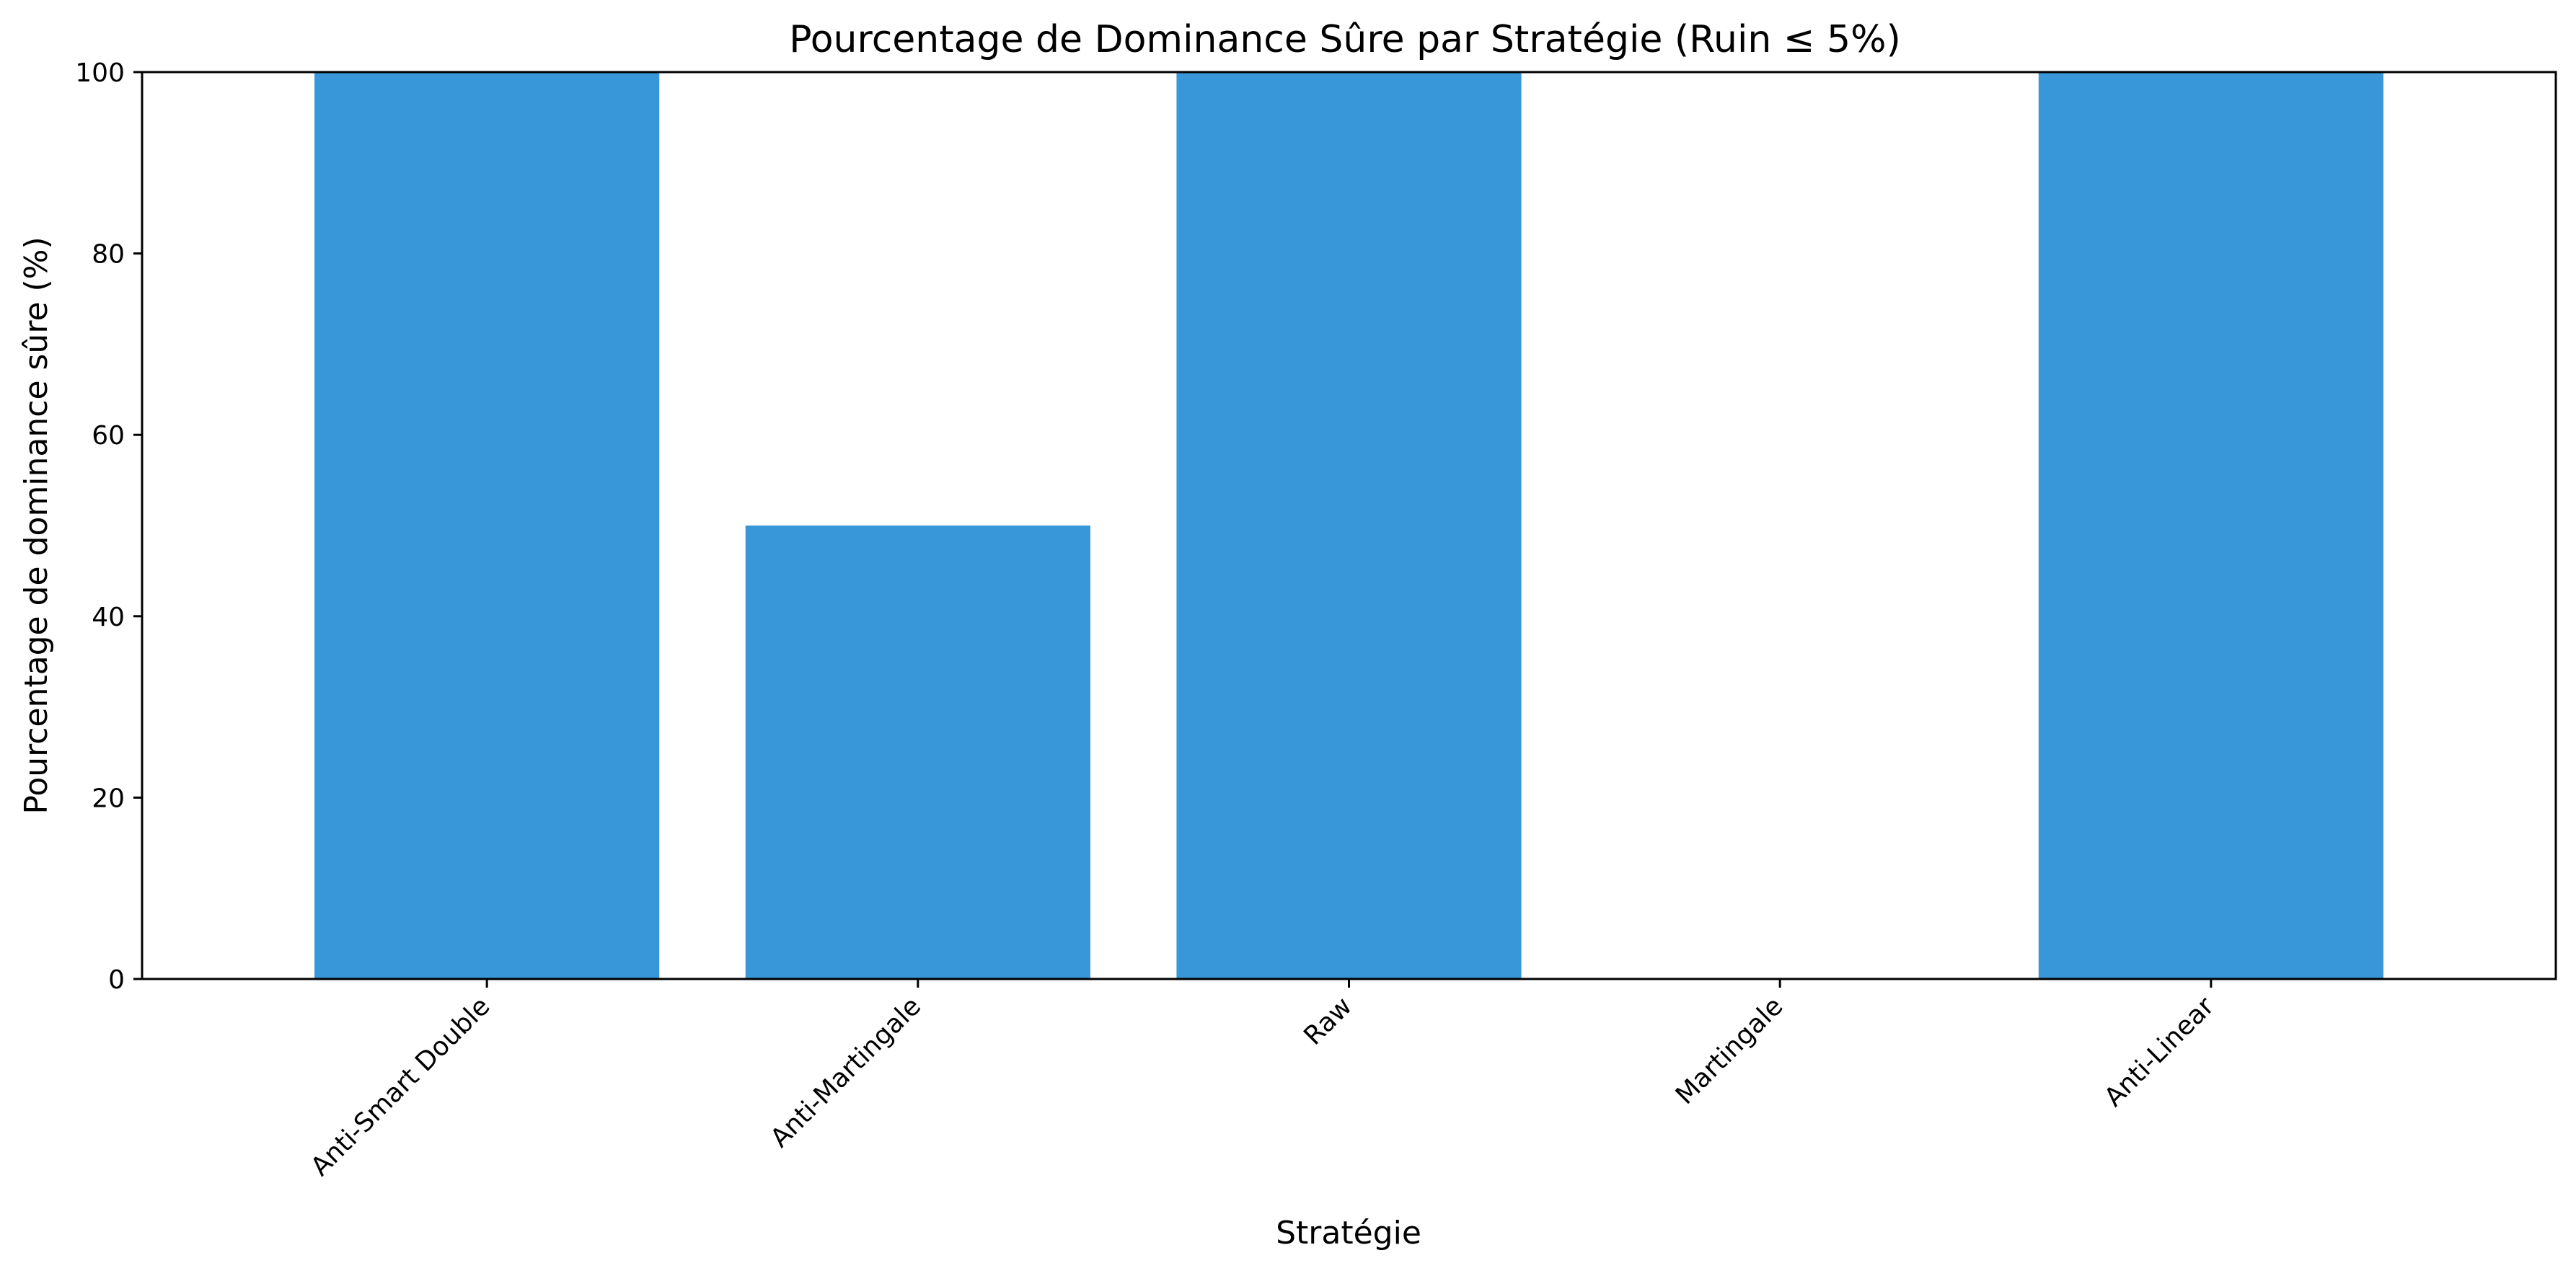 Image resolution: width=2576 pixels, height=1276 pixels. What do you see at coordinates (400, 1086) in the screenshot?
I see `x-tick-label: Anti-Smart Double` at bounding box center [400, 1086].